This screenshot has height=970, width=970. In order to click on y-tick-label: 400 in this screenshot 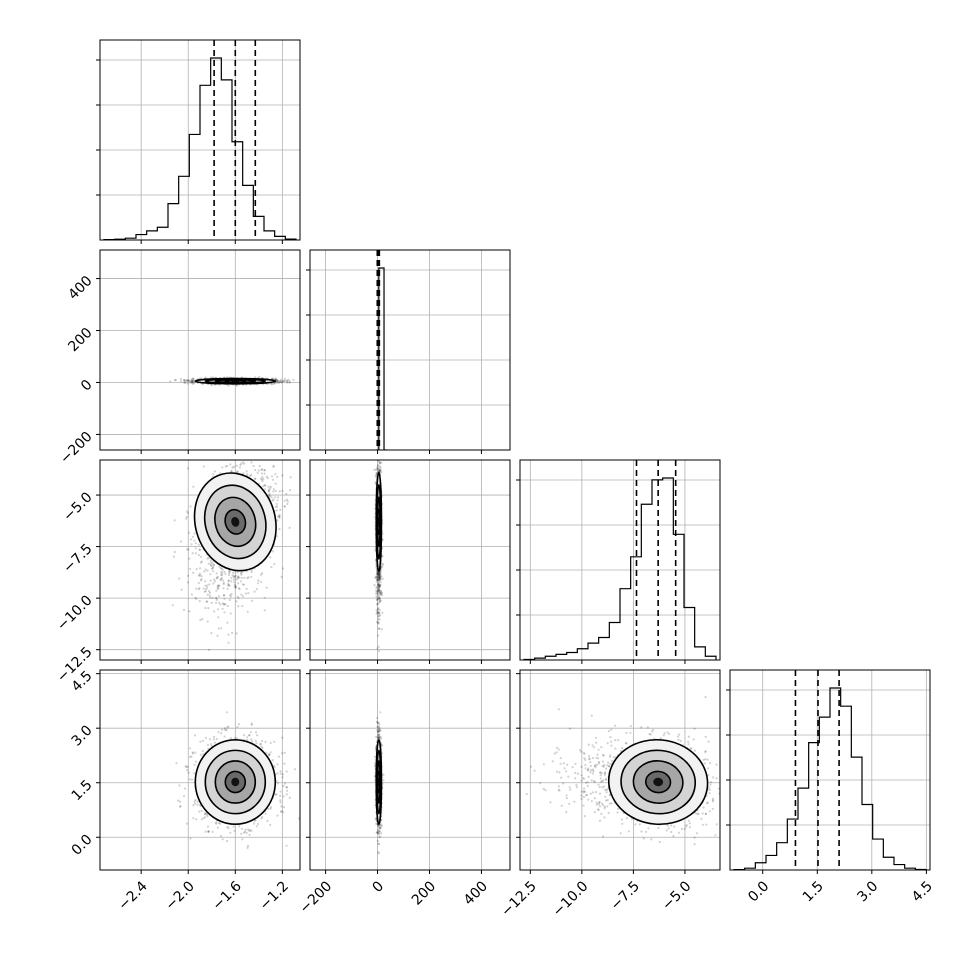, I will do `click(80, 288)`.